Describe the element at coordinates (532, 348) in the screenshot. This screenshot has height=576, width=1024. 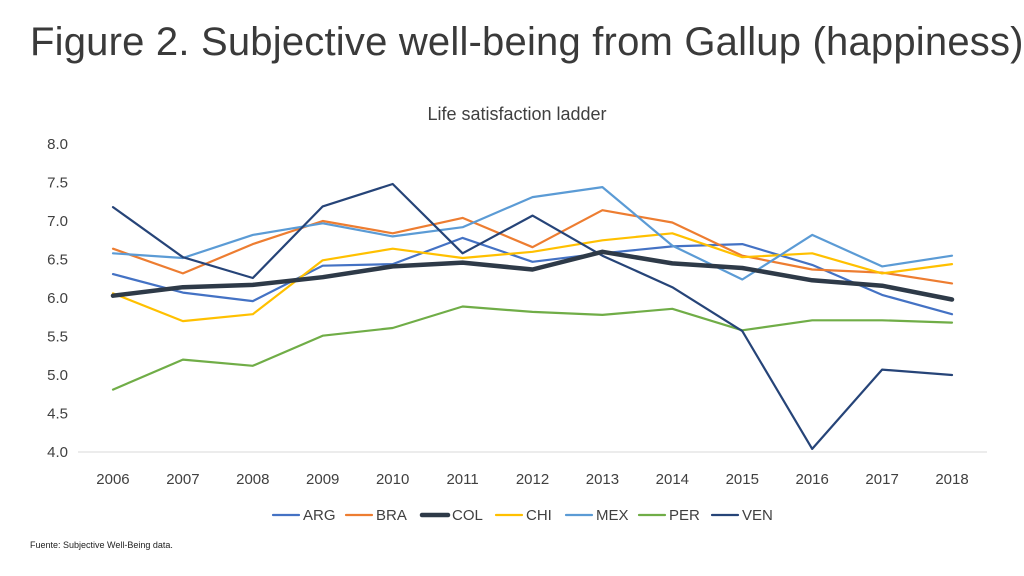
I see `series-line-per` at that location.